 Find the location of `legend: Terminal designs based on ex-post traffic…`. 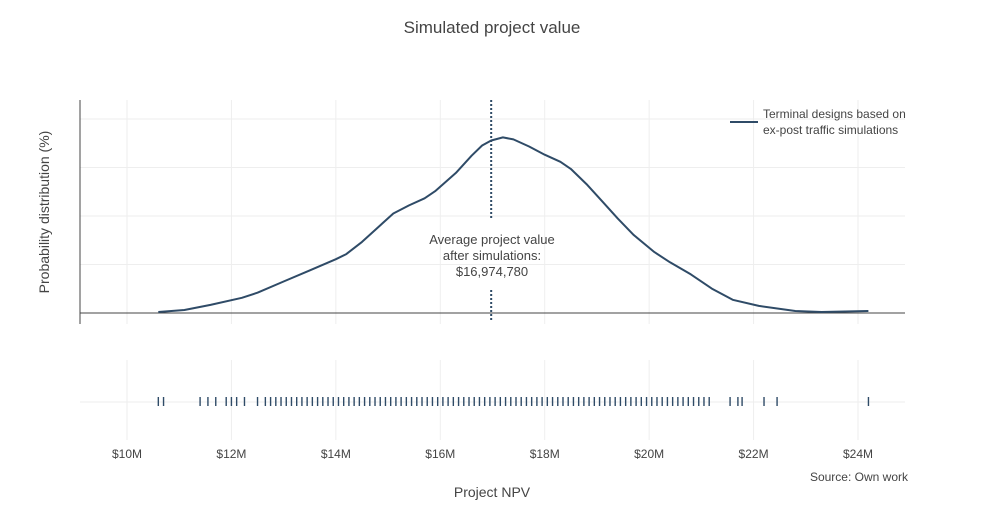

legend: Terminal designs based on ex-post traffic… is located at coordinates (818, 122).